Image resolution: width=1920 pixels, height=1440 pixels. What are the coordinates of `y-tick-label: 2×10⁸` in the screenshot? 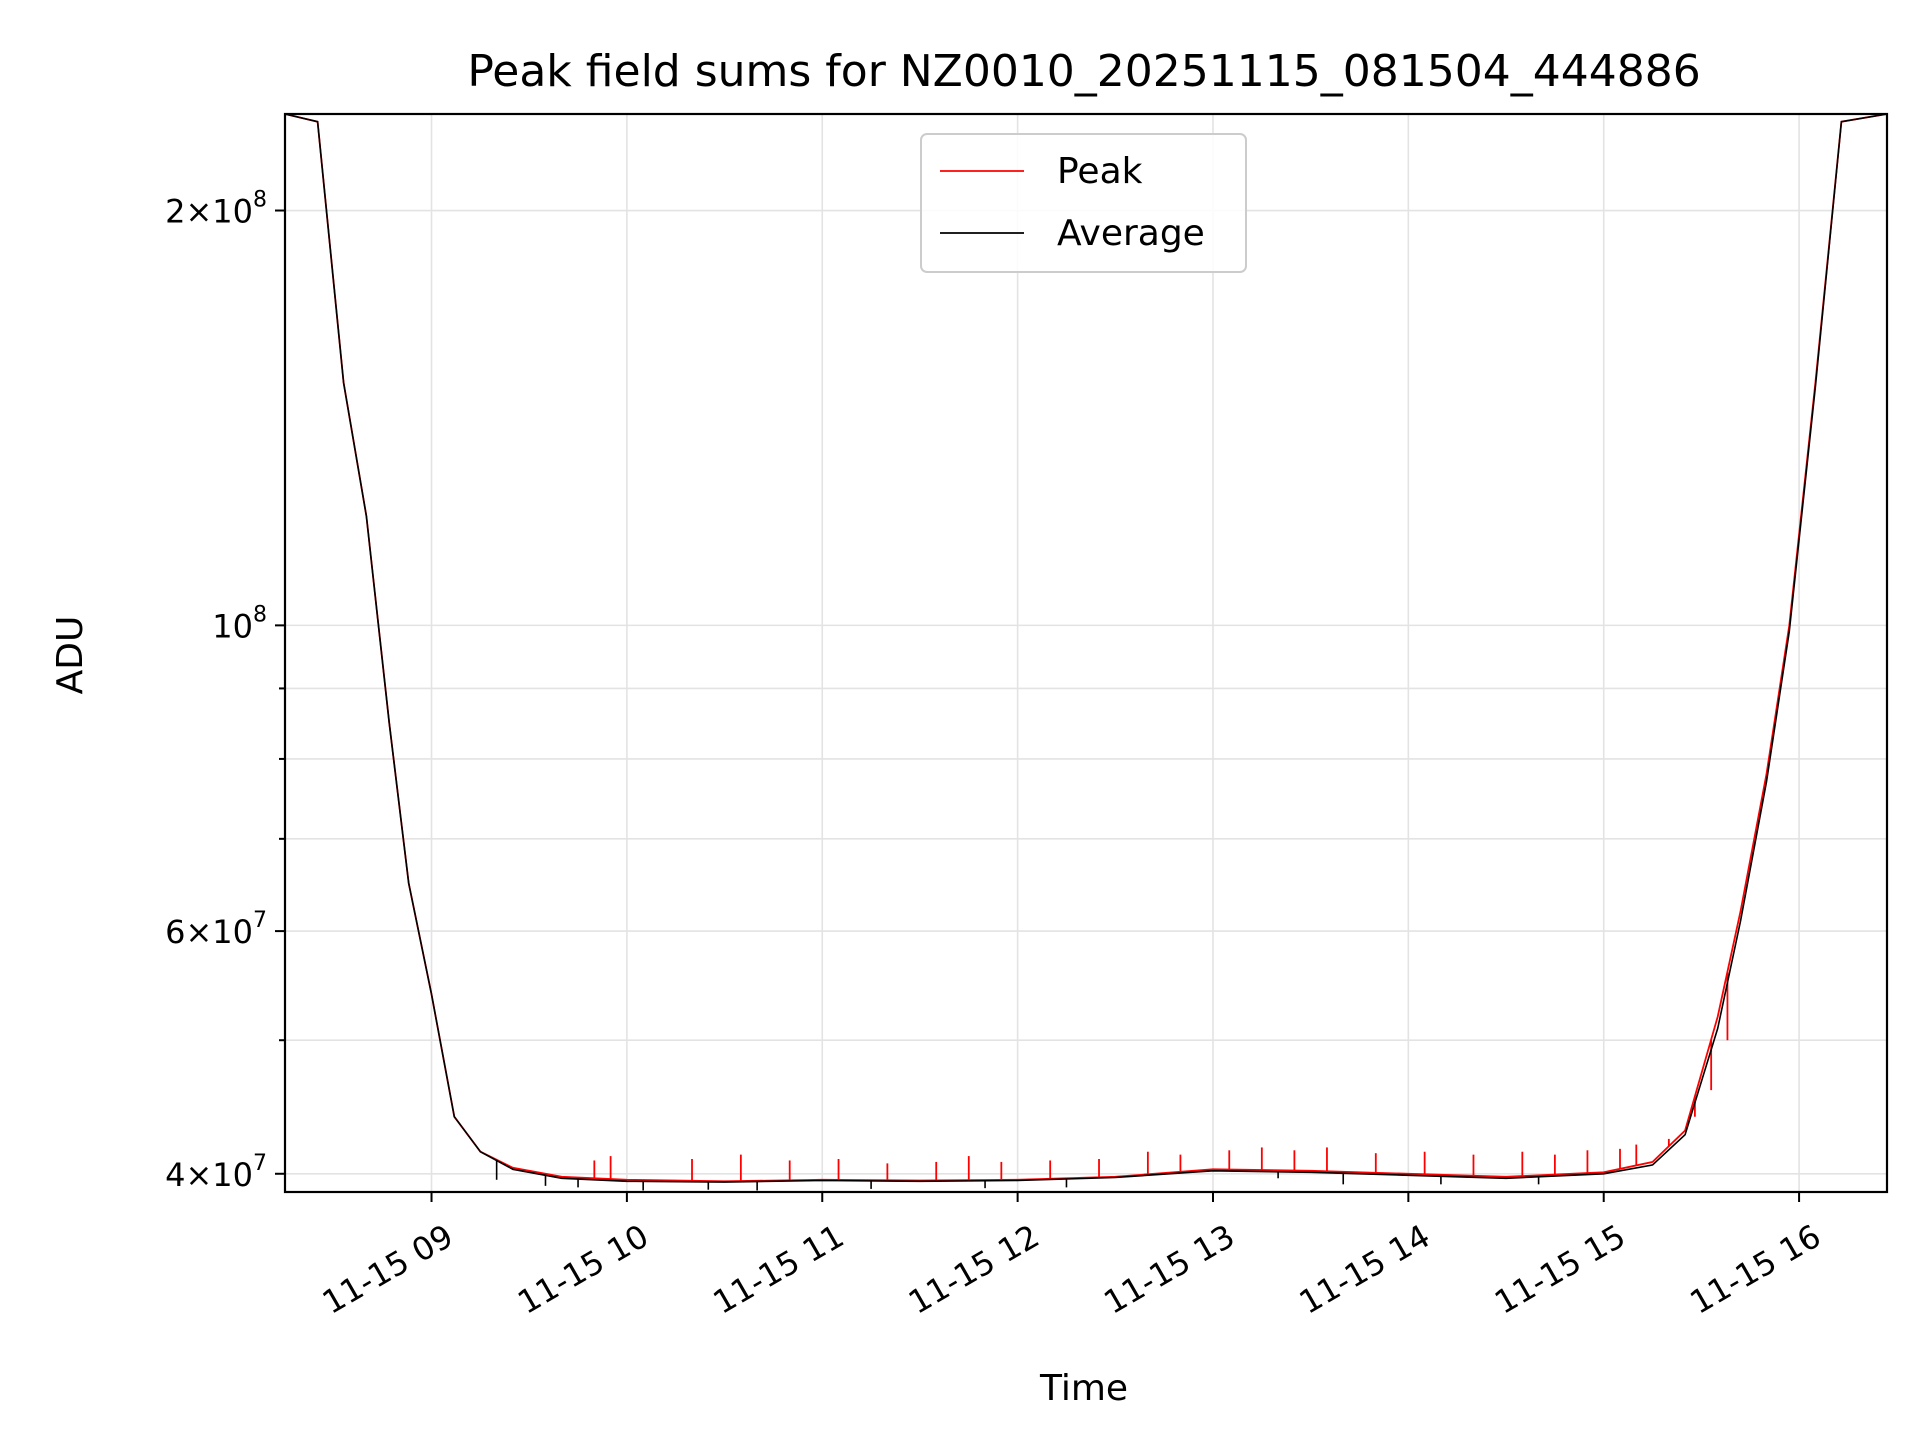 It's located at (216, 209).